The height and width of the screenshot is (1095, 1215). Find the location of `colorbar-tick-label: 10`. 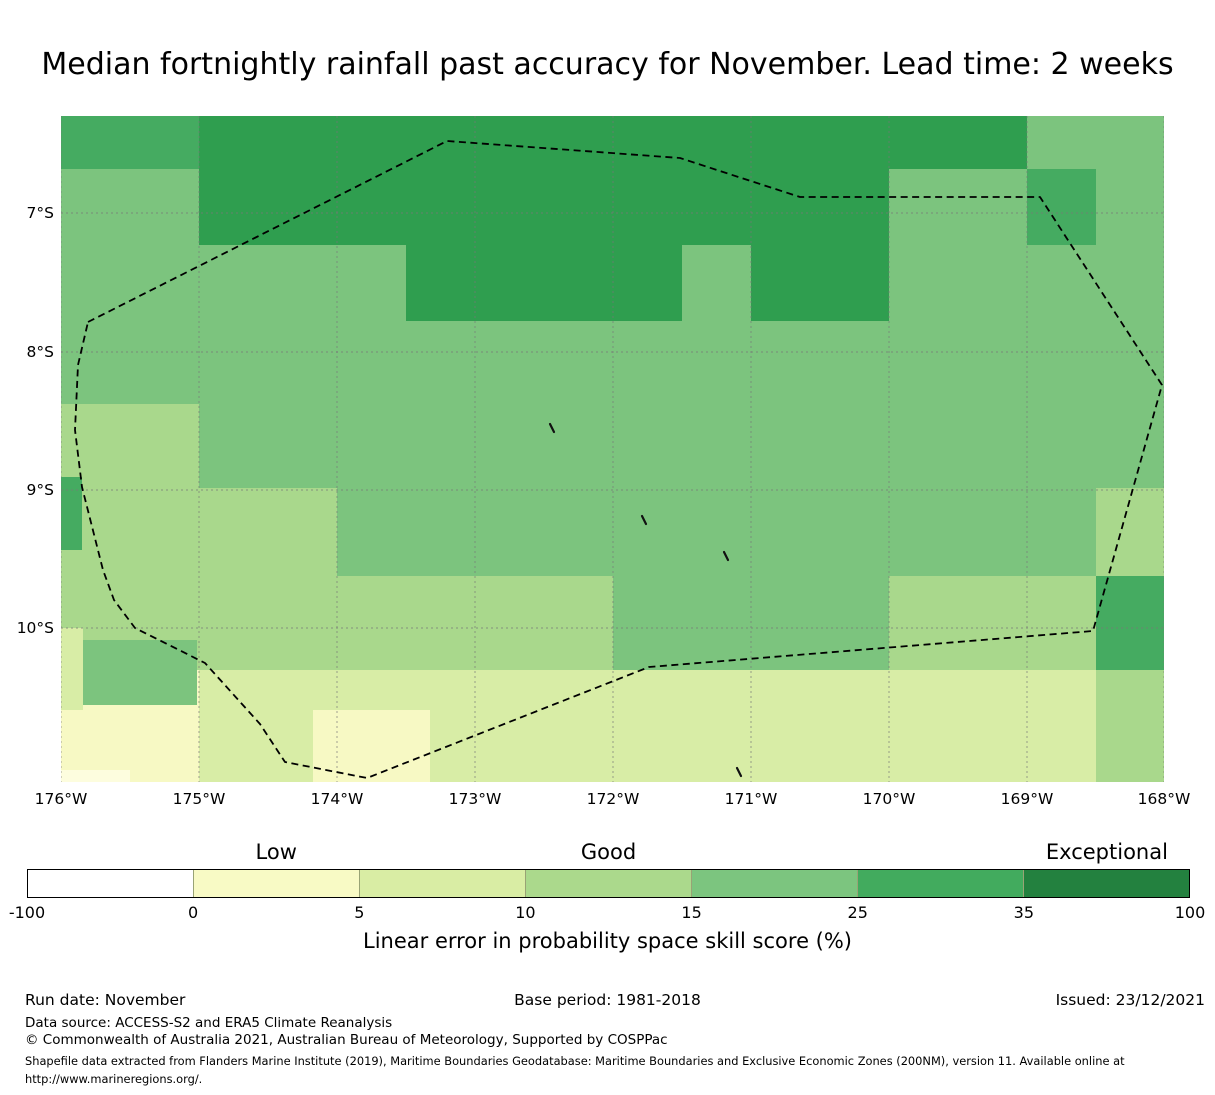

colorbar-tick-label: 10 is located at coordinates (525, 912).